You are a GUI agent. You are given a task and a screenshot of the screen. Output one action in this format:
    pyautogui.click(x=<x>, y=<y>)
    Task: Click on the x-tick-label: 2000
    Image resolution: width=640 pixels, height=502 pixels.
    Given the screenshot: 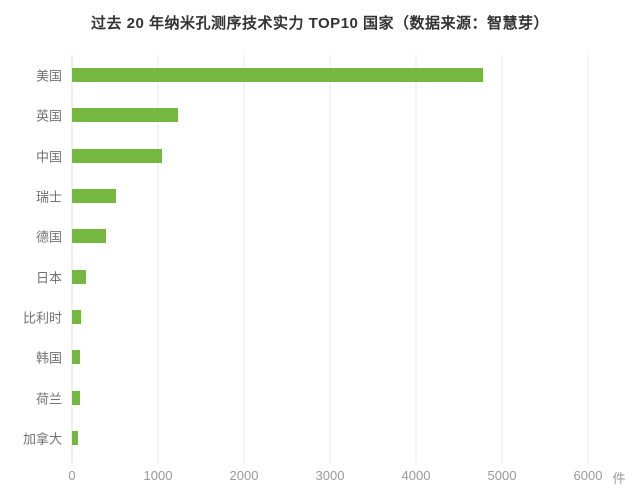 What is the action you would take?
    pyautogui.click(x=244, y=475)
    